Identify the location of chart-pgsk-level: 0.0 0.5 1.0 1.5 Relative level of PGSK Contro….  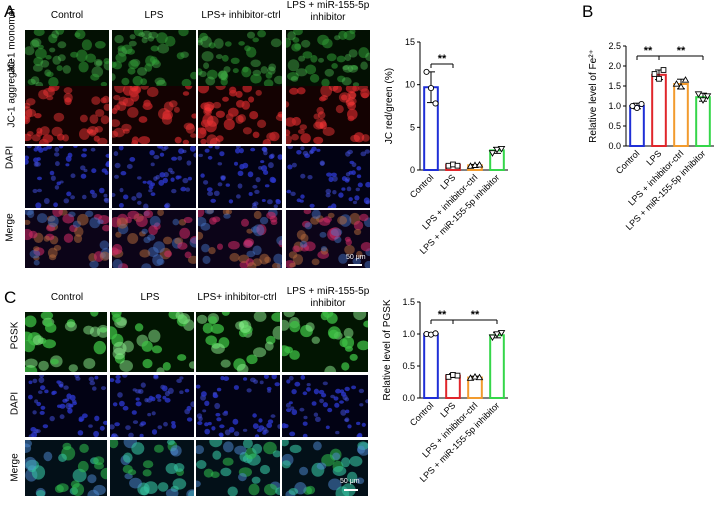
(475, 400).